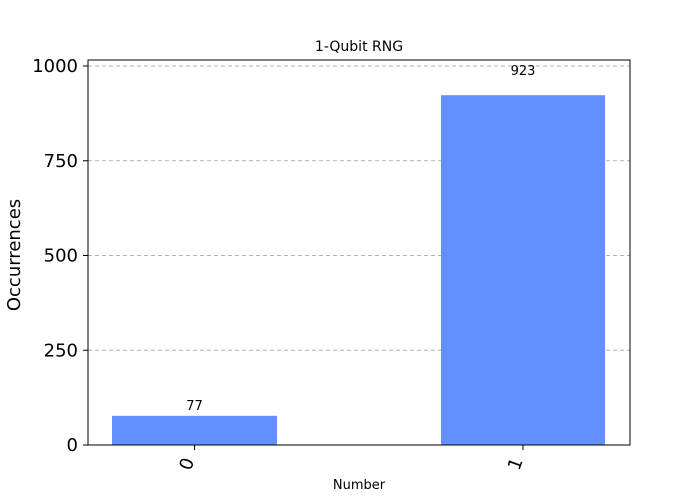 The width and height of the screenshot is (700, 500). Describe the element at coordinates (359, 47) in the screenshot. I see `chart-title: 1-Qubit RNG` at that location.